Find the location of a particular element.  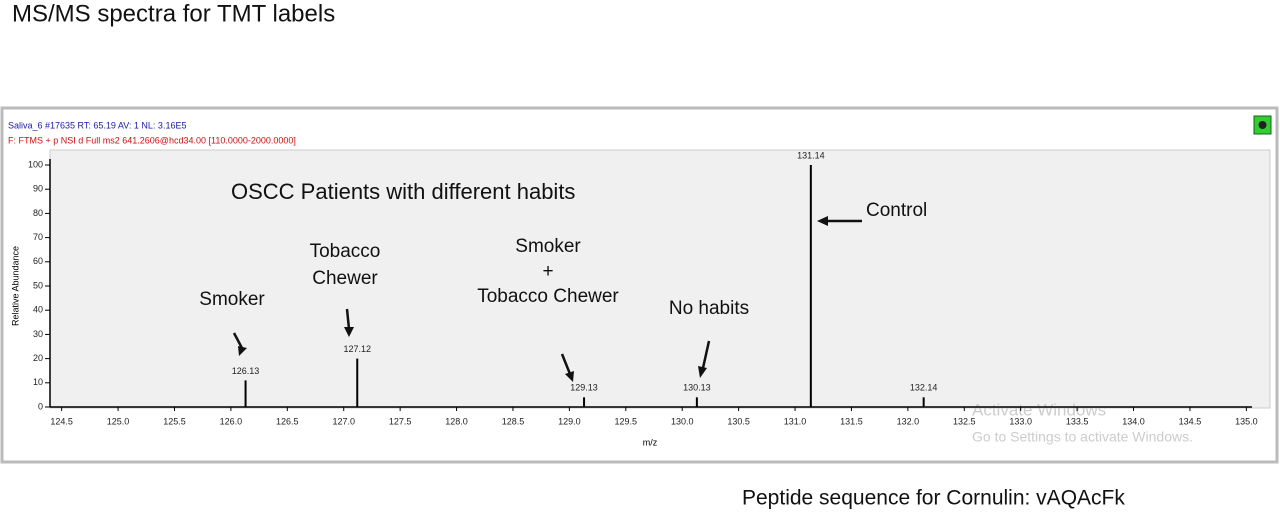

annotation: Chewer is located at coordinates (345, 278).